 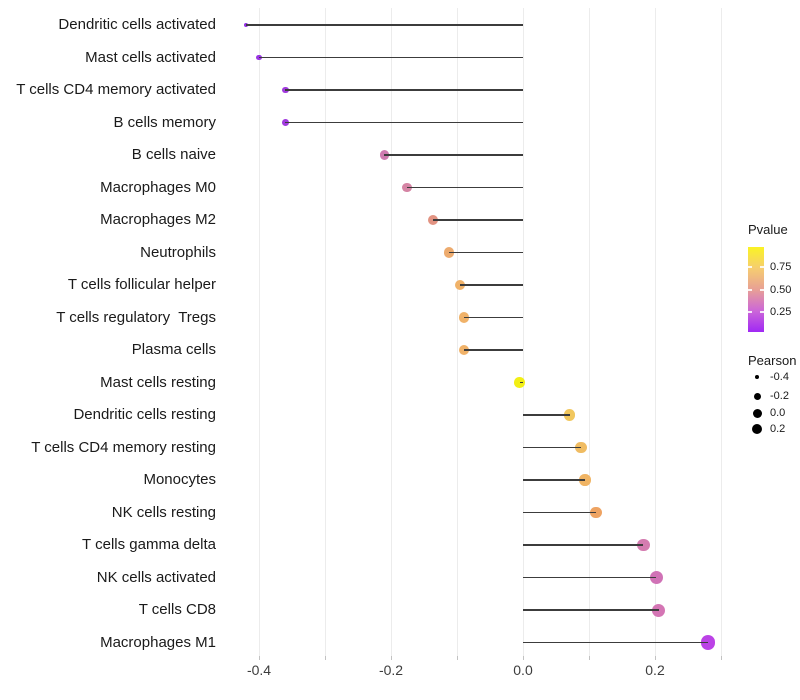 I want to click on pvalue-legend-title: Pvalue, so click(x=768, y=229).